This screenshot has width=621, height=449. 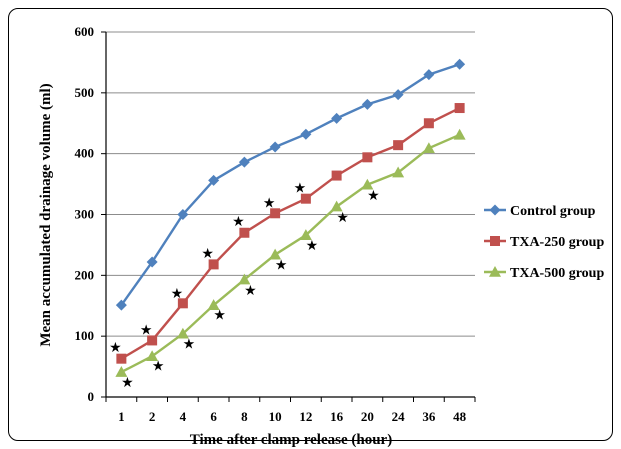 I want to click on x-tick-label-6: 6, so click(x=213, y=416).